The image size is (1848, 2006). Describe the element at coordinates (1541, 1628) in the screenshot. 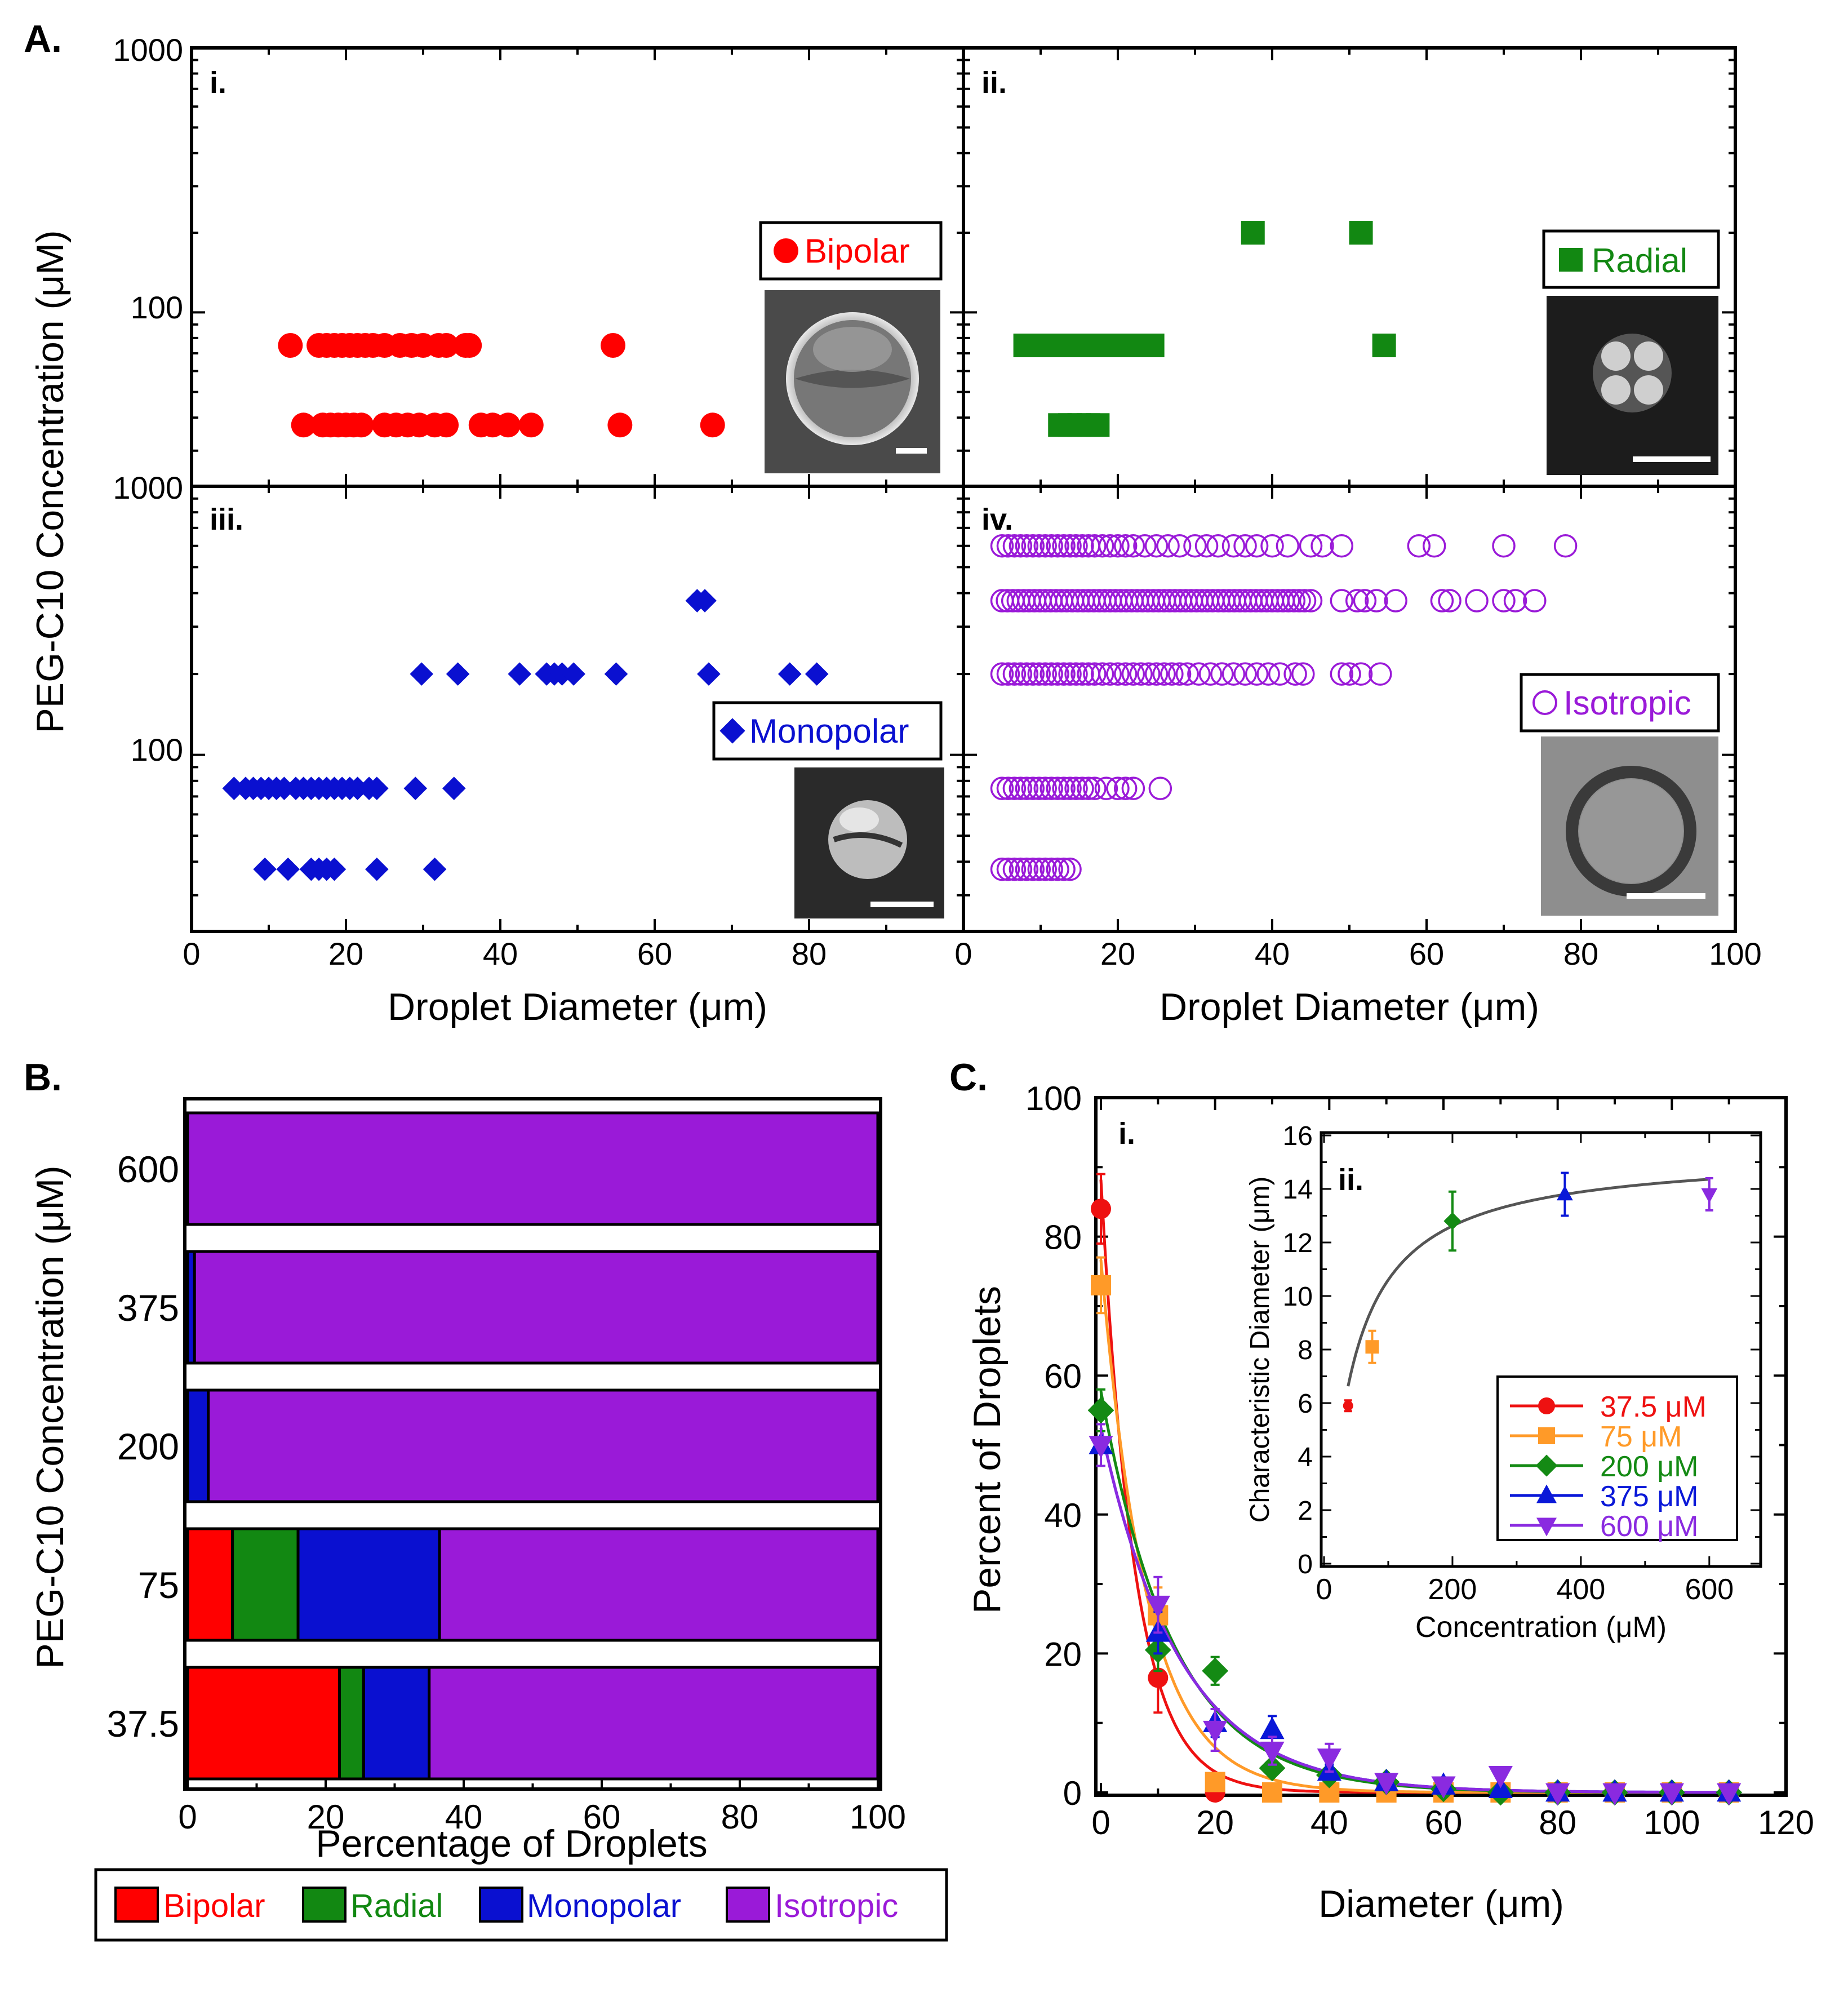

I see `inset-xlabel: Concentration (μM)` at that location.